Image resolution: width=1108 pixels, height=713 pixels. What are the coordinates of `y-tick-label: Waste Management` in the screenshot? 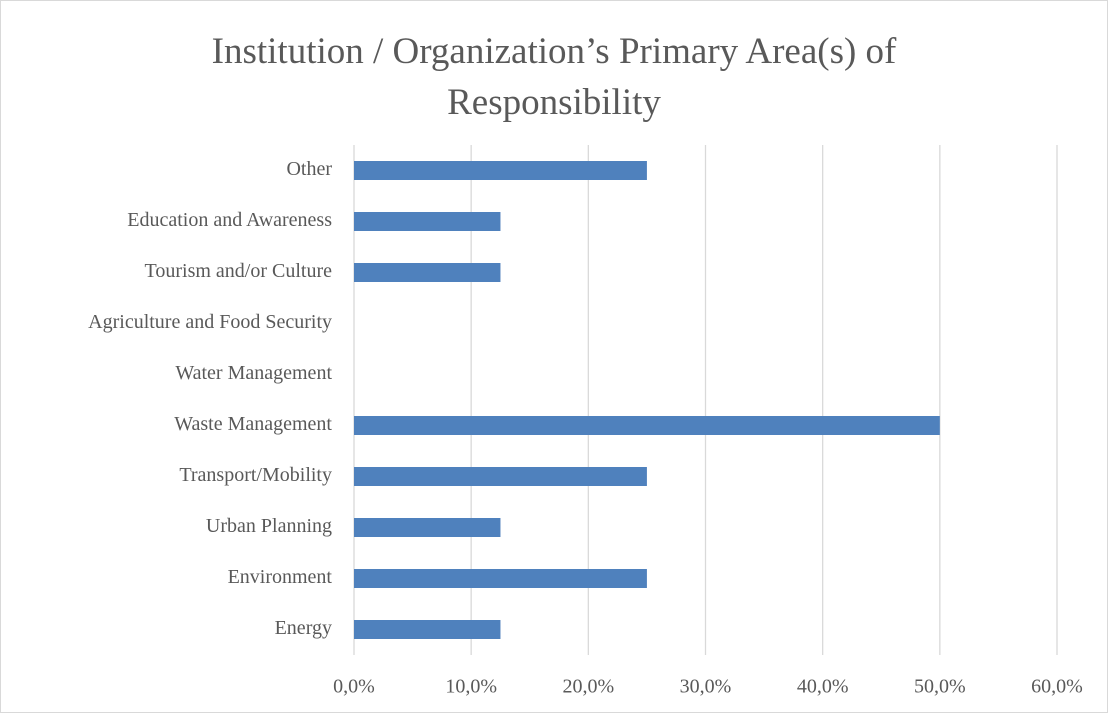 It's located at (253, 424).